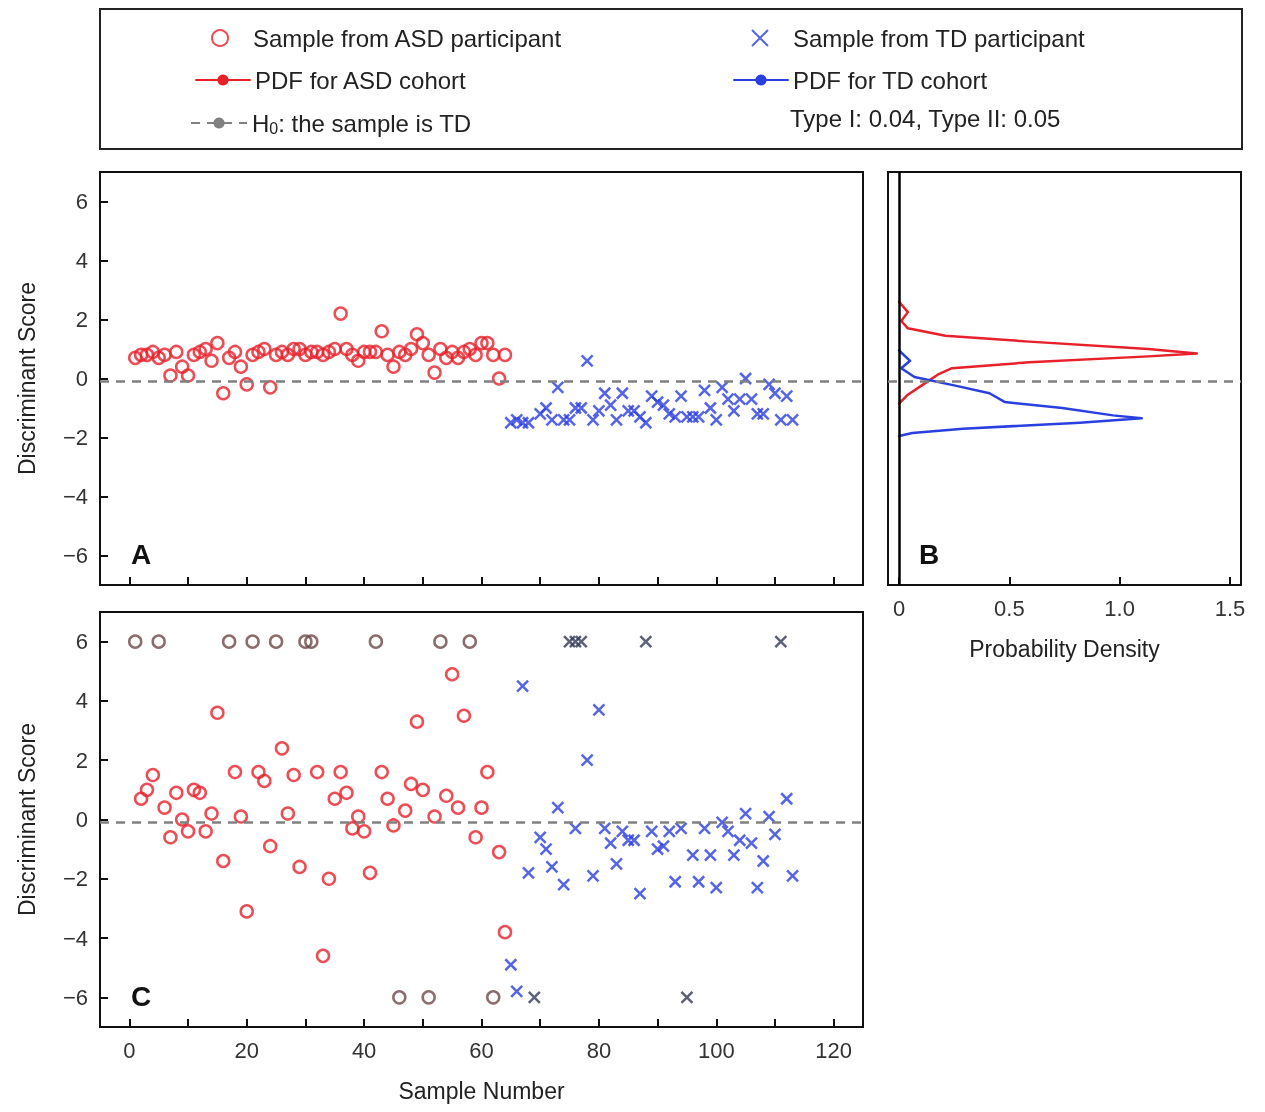 This screenshot has width=1265, height=1112. I want to click on legend-label: Sample from TD participant, so click(939, 38).